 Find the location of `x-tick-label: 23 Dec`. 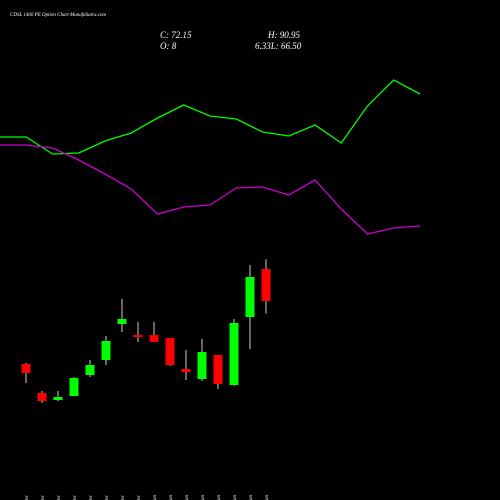

x-tick-label: 23 Dec is located at coordinates (59, 497).